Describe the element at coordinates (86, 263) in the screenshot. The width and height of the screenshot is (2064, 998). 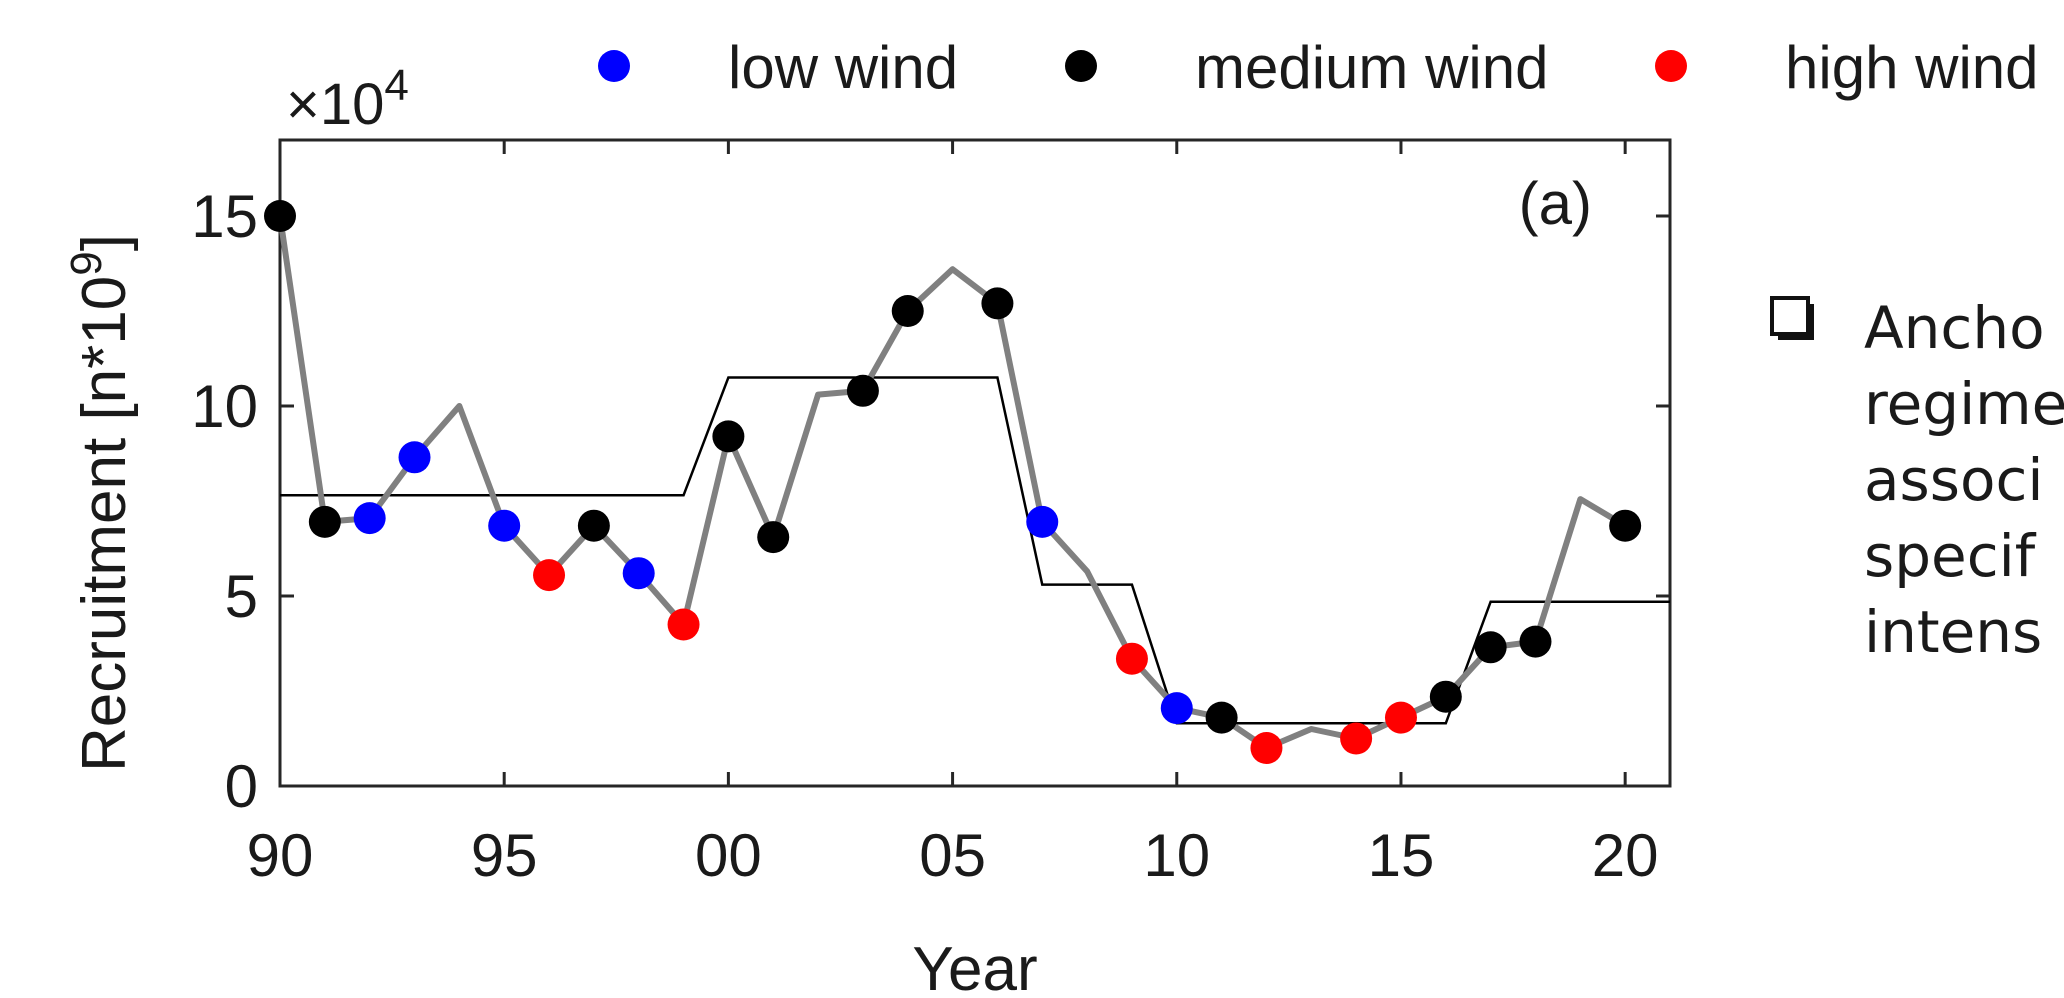
I see `y-axis-label-exponent: 9` at that location.